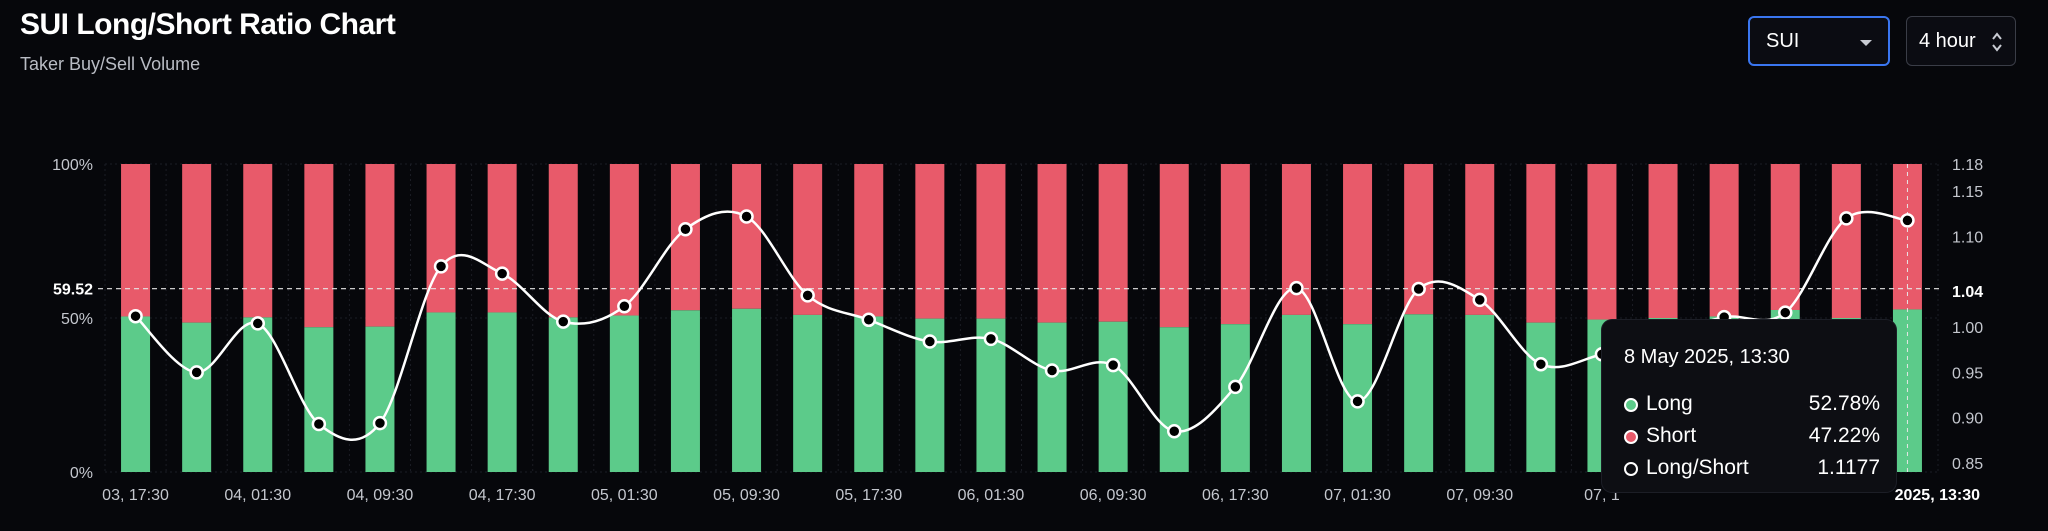  Describe the element at coordinates (72, 165) in the screenshot. I see `y-left-tick-label: 100%` at that location.